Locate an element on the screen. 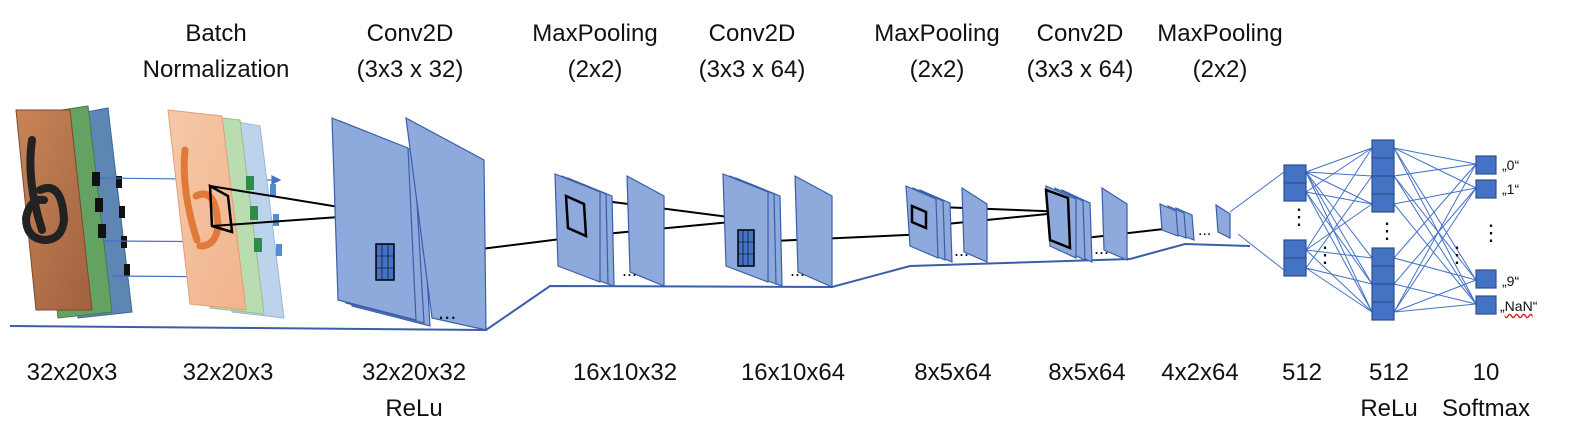  dimension-label-batchnorm: 32x20x3 is located at coordinates (228, 373).